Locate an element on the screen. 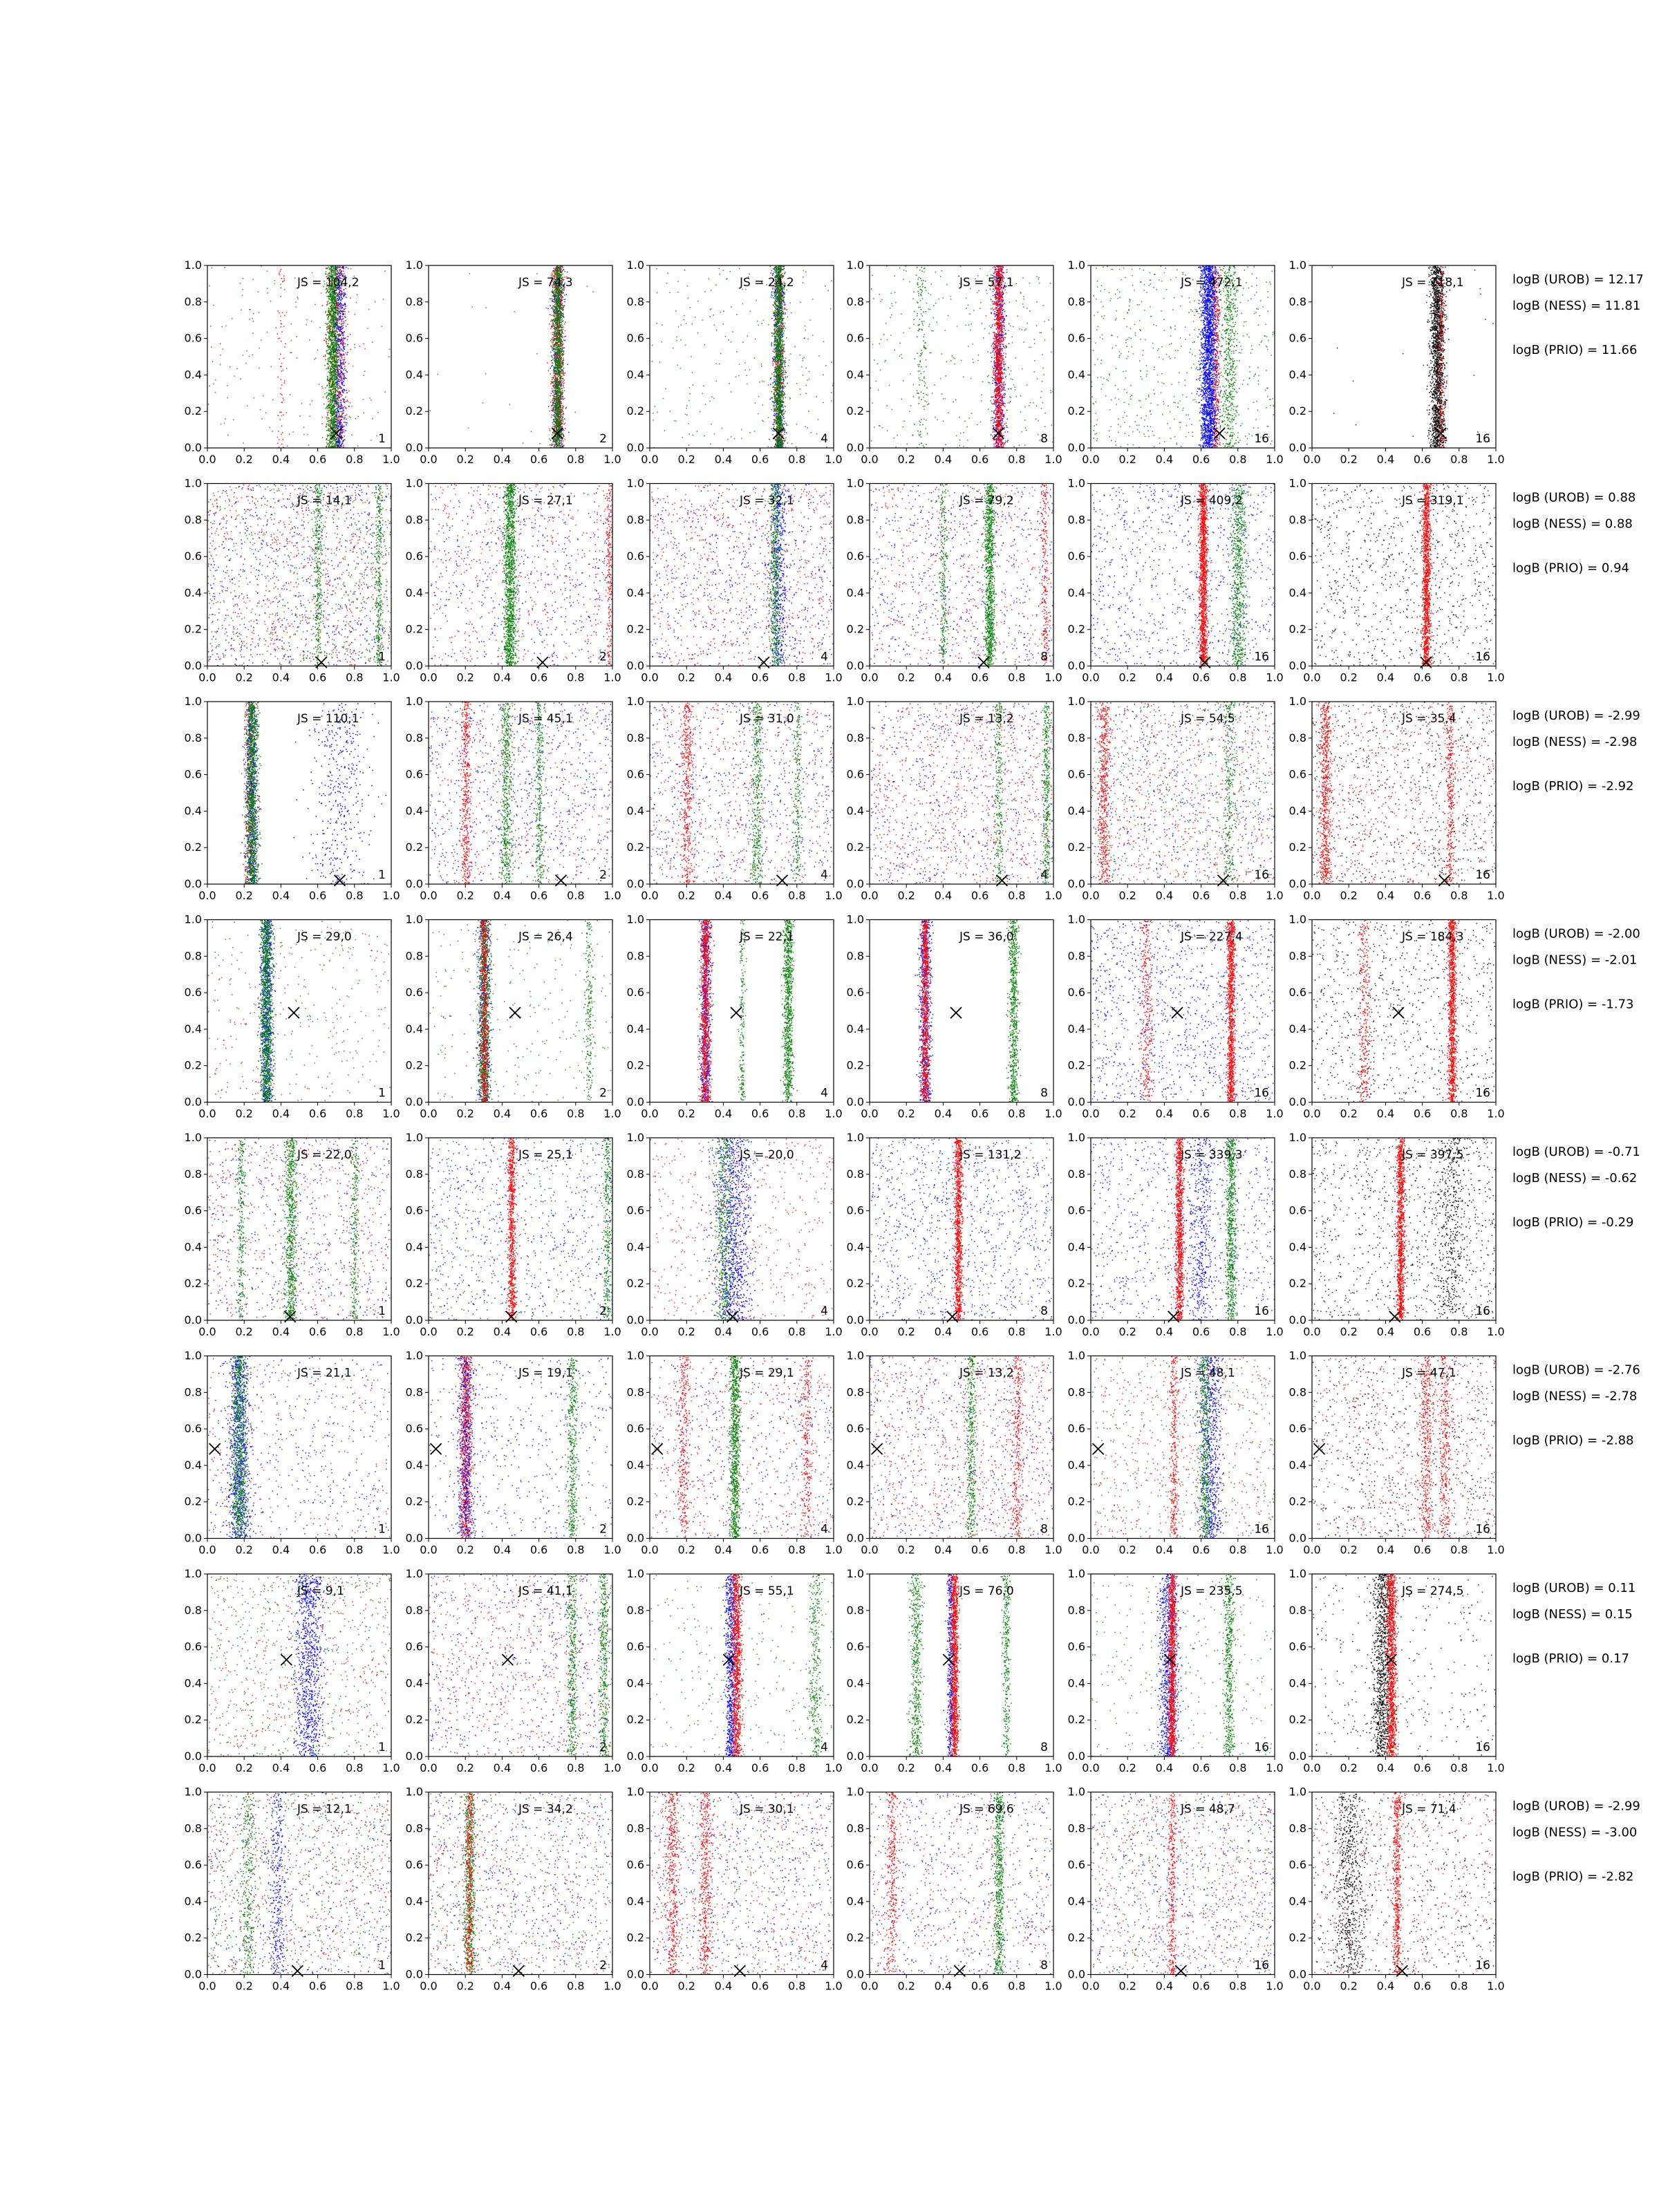 This screenshot has height=2212, width=1659. y-tick-label: 0.2 is located at coordinates (194, 411).